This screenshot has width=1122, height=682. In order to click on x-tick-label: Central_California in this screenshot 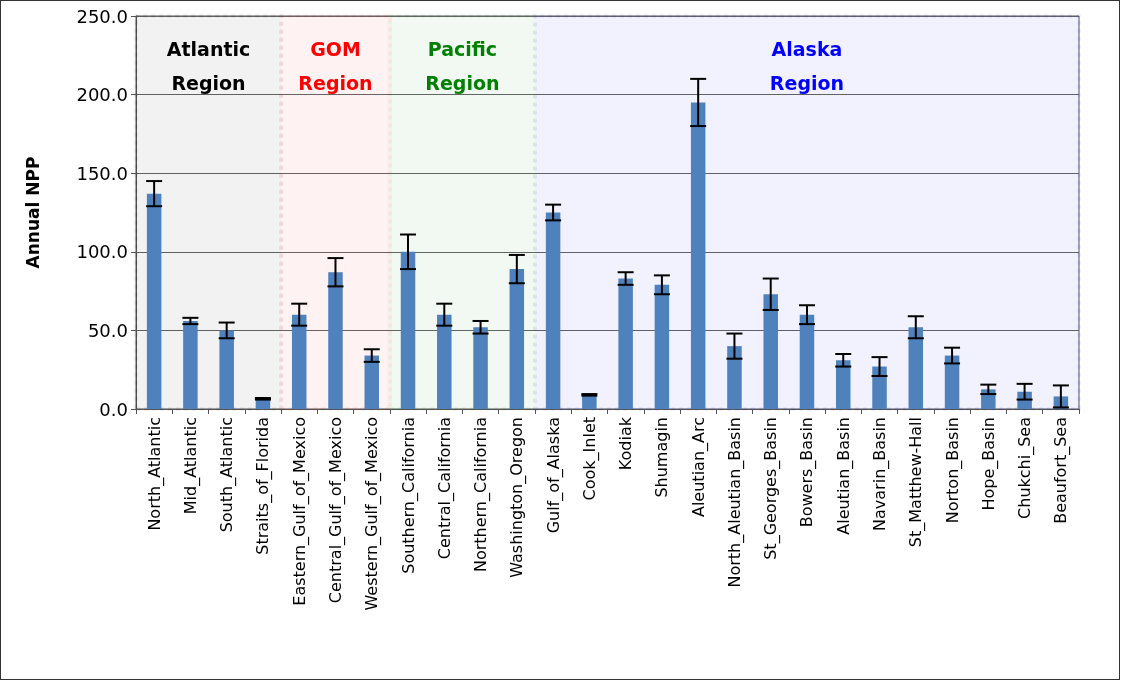, I will do `click(444, 488)`.